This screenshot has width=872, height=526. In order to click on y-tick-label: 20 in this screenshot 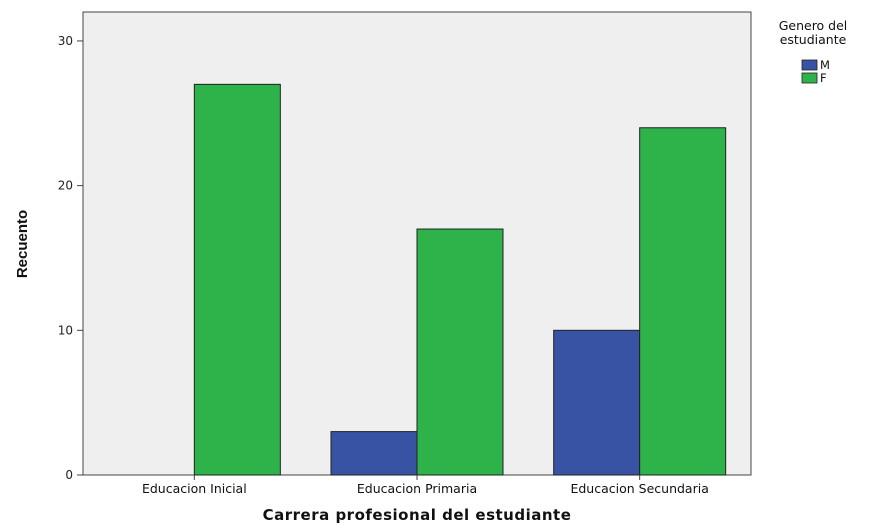, I will do `click(65, 186)`.